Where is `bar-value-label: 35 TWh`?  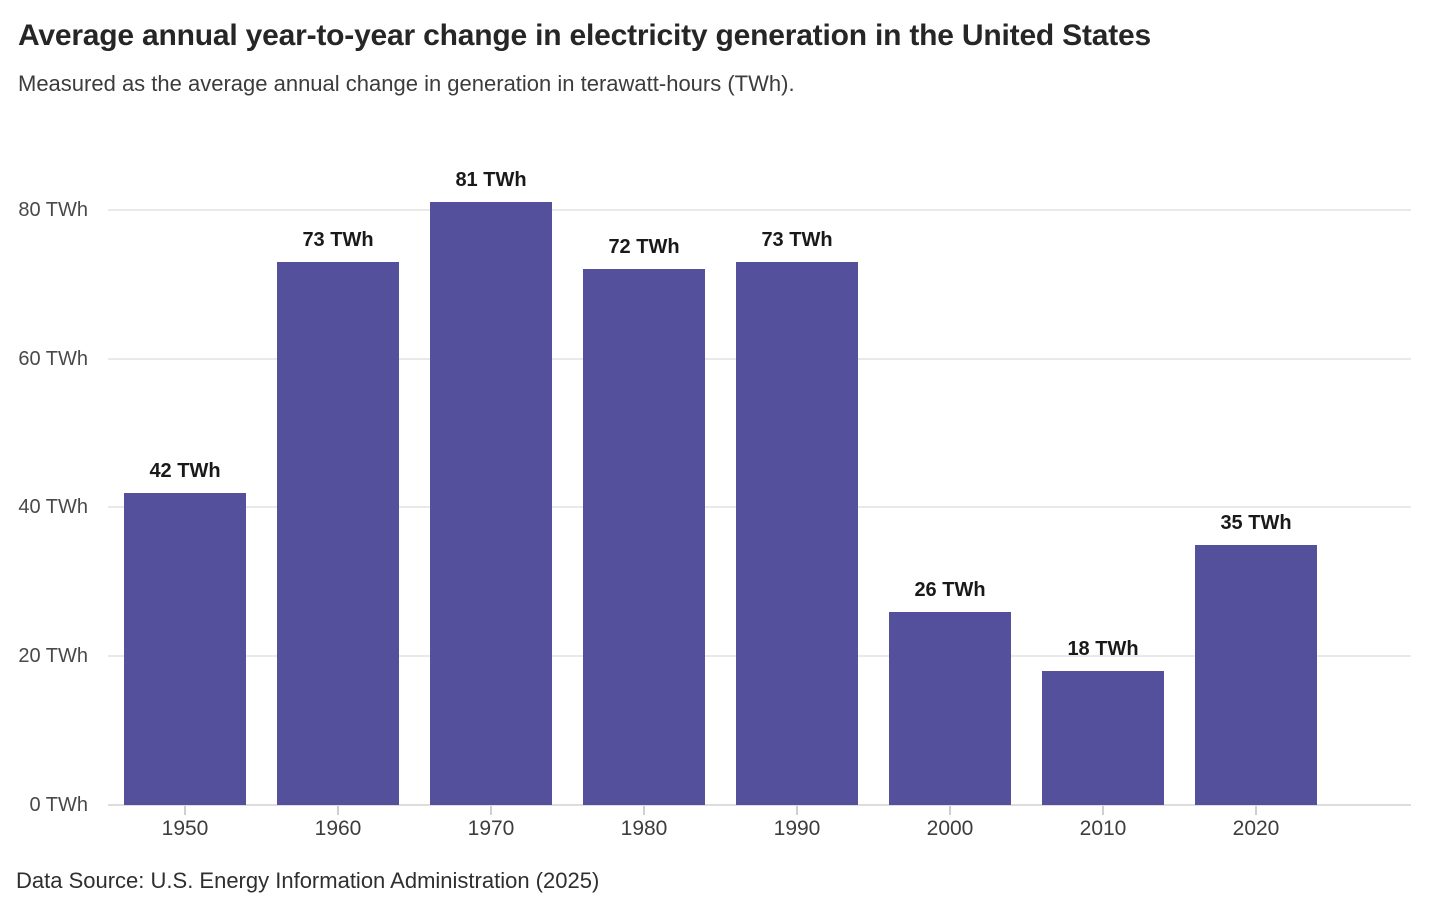 bar-value-label: 35 TWh is located at coordinates (1256, 522).